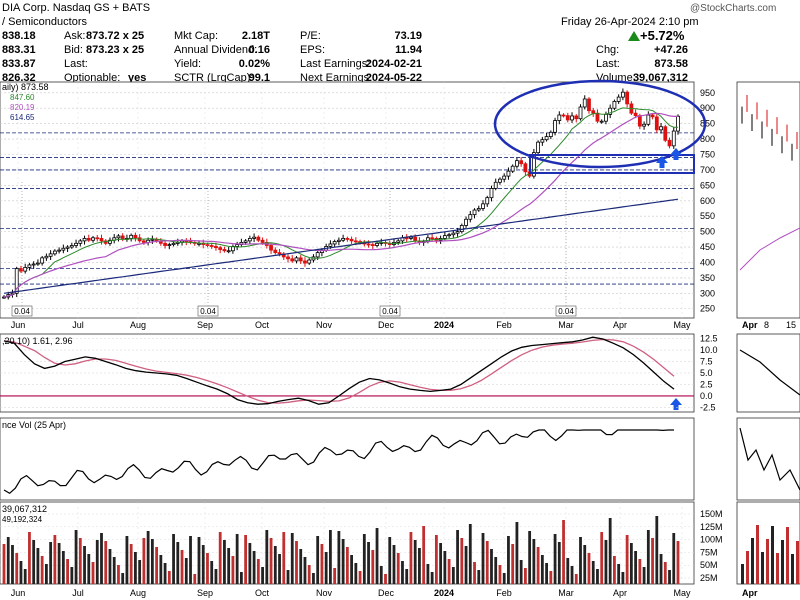 The image size is (800, 600). What do you see at coordinates (19, 36) in the screenshot?
I see `info-v1-0: 838.18` at bounding box center [19, 36].